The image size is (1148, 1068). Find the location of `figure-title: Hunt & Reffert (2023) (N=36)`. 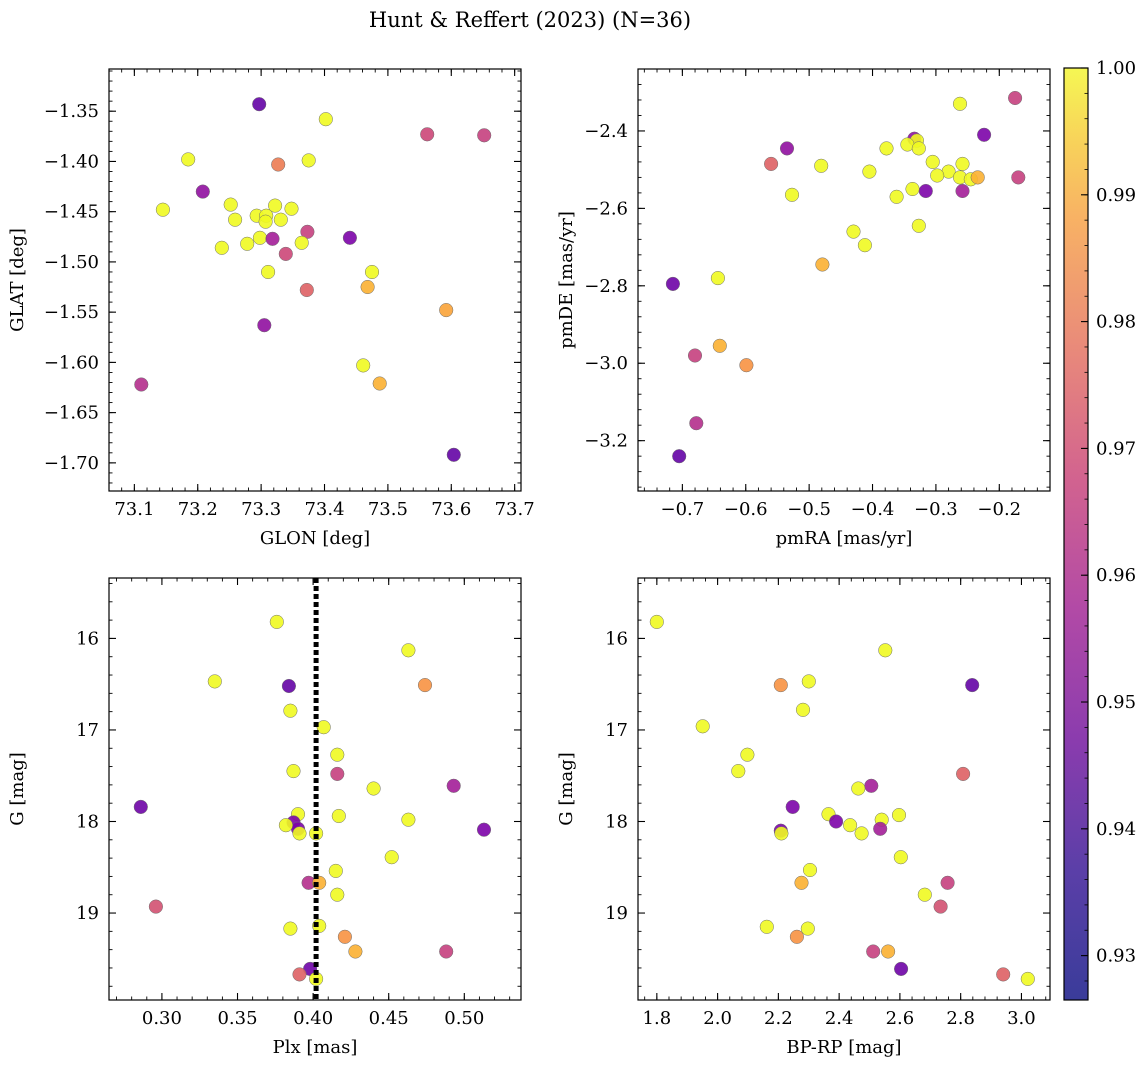

figure-title: Hunt & Reffert (2023) (N=36) is located at coordinates (530, 20).